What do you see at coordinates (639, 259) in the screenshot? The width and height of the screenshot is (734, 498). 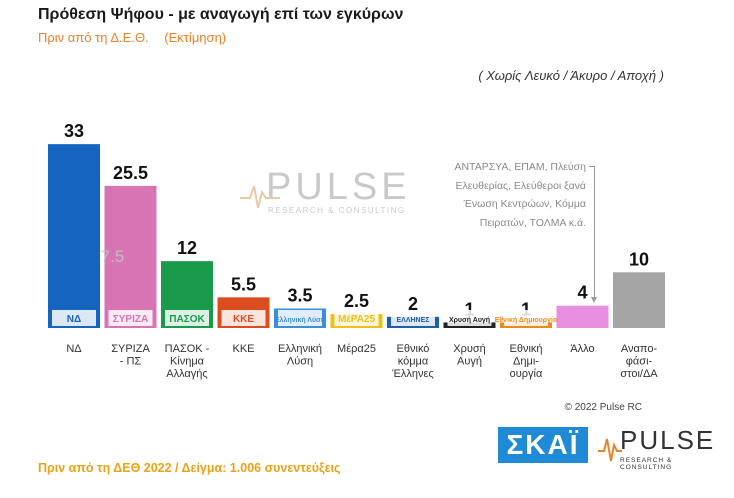 I see `bar-value-label: 10` at bounding box center [639, 259].